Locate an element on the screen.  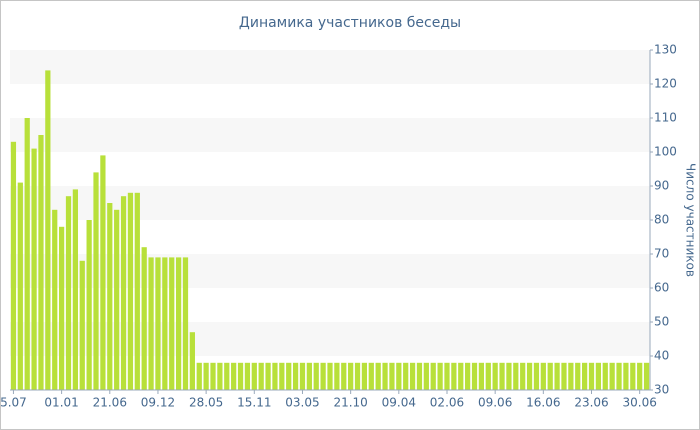
y-tick-label: 80 is located at coordinates (661, 220).